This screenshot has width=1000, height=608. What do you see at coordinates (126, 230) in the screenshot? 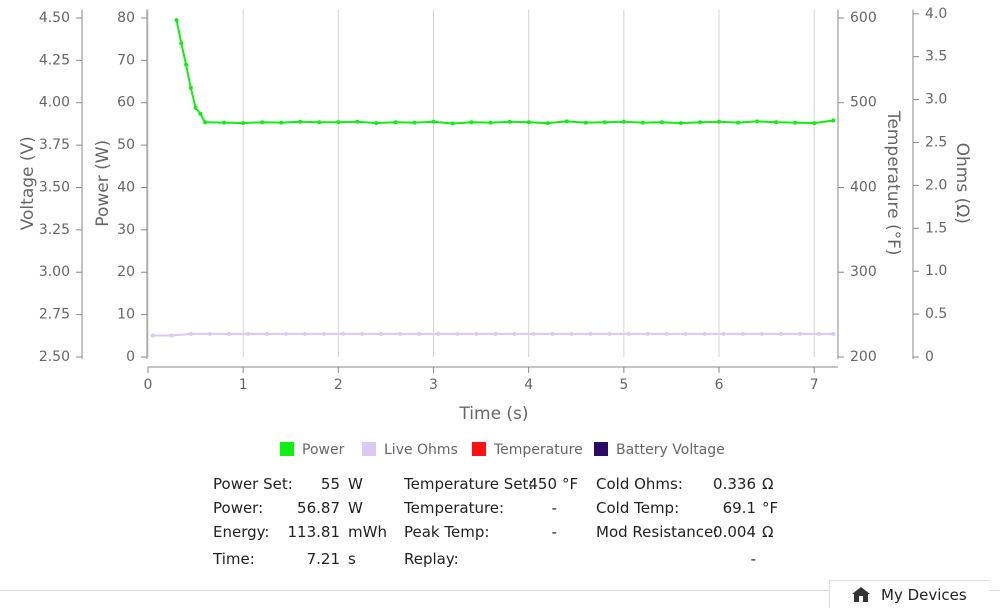
I see `y-tick-label: 30` at bounding box center [126, 230].